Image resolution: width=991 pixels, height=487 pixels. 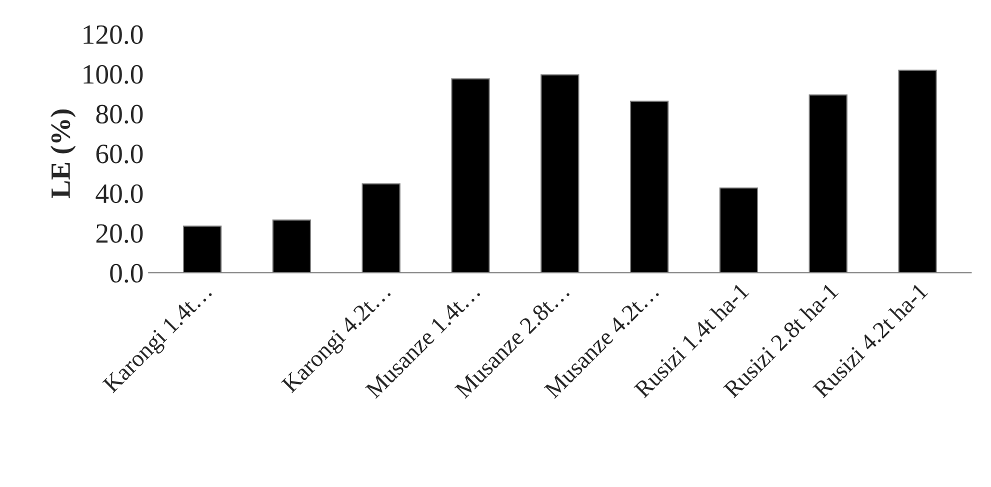 What do you see at coordinates (126, 273) in the screenshot?
I see `y-tick-label: 0.0` at bounding box center [126, 273].